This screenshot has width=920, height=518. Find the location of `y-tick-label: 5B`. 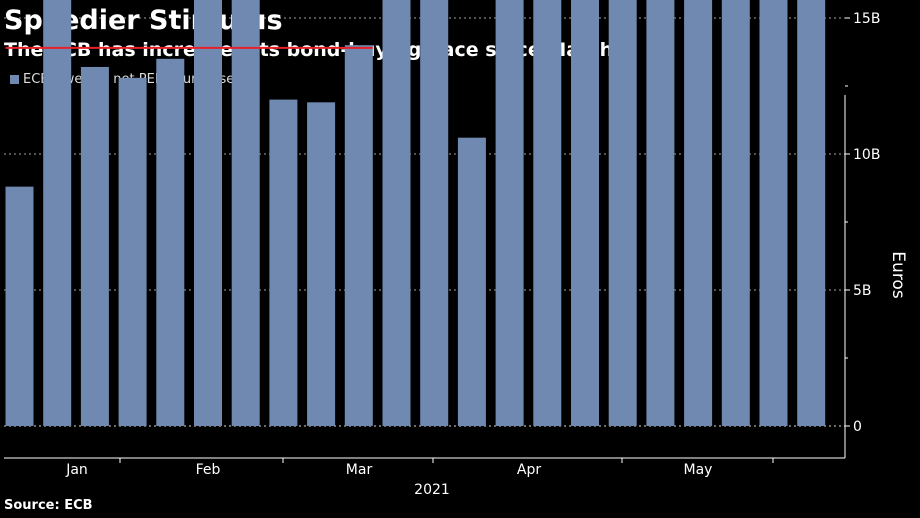

y-tick-label: 5B is located at coordinates (862, 291).